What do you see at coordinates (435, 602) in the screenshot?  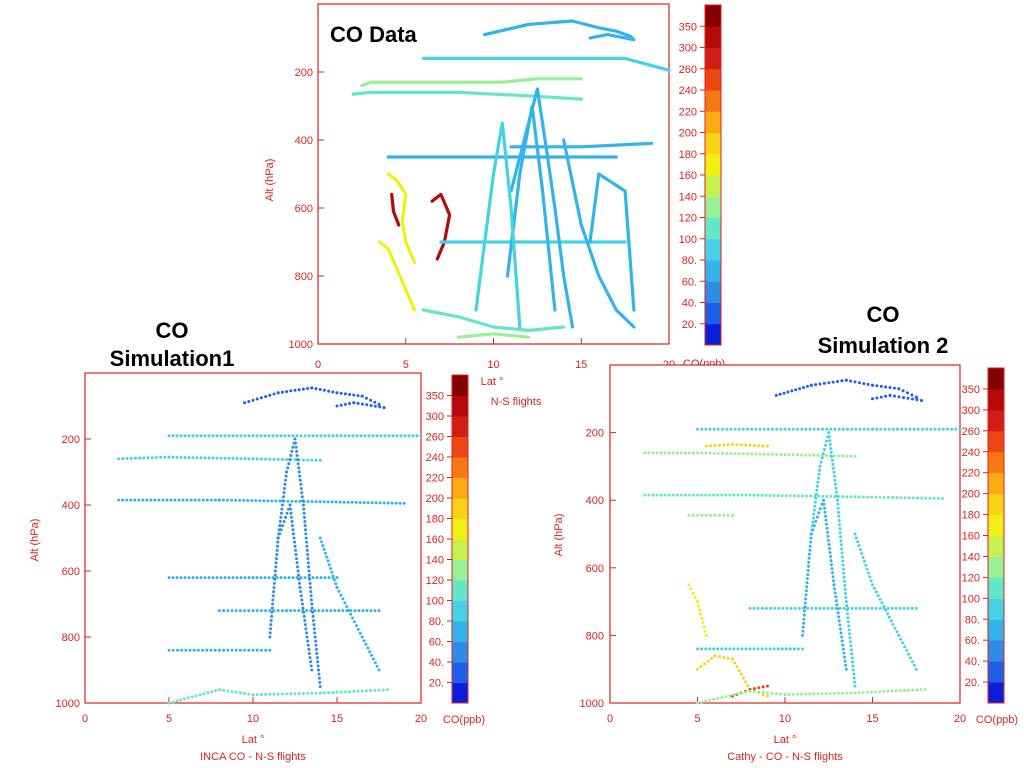 I see `colorbar-tick-label: 100` at bounding box center [435, 602].